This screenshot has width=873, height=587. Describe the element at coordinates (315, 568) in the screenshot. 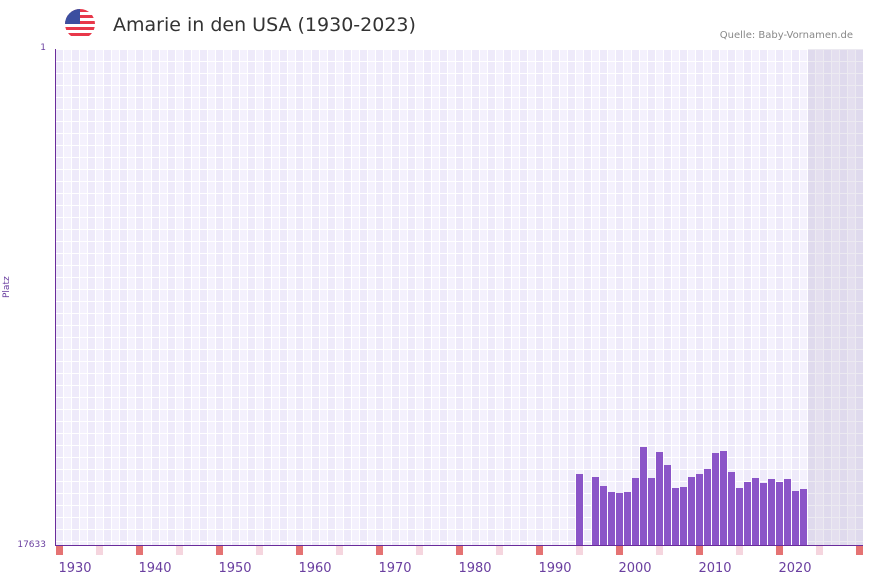

I see `x-tick-label: 1960` at that location.